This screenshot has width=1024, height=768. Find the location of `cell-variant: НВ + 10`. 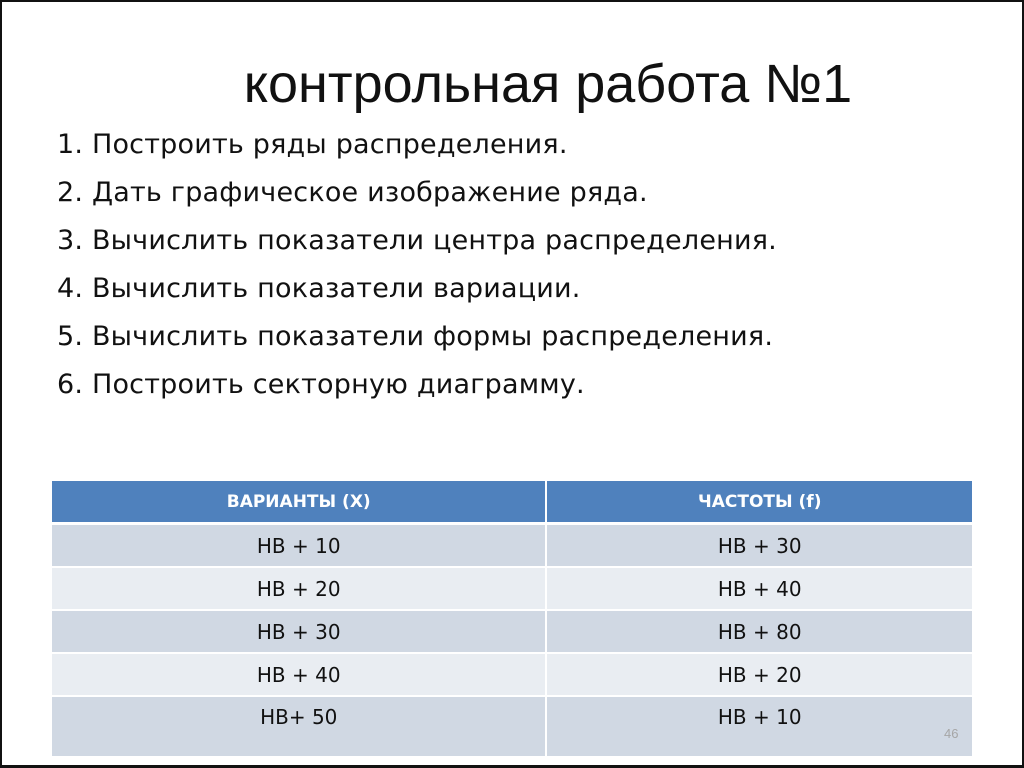

cell-variant: НВ + 10 is located at coordinates (300, 545).